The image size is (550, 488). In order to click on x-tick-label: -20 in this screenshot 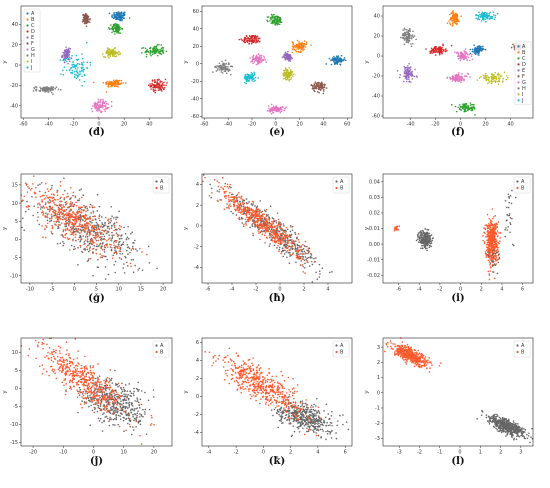, I will do `click(435, 125)`.